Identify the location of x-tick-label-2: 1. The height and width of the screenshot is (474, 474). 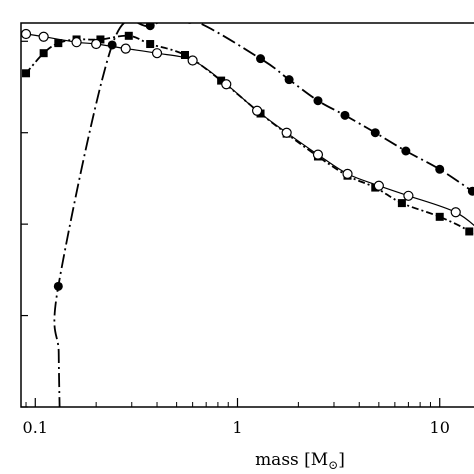
(237, 427).